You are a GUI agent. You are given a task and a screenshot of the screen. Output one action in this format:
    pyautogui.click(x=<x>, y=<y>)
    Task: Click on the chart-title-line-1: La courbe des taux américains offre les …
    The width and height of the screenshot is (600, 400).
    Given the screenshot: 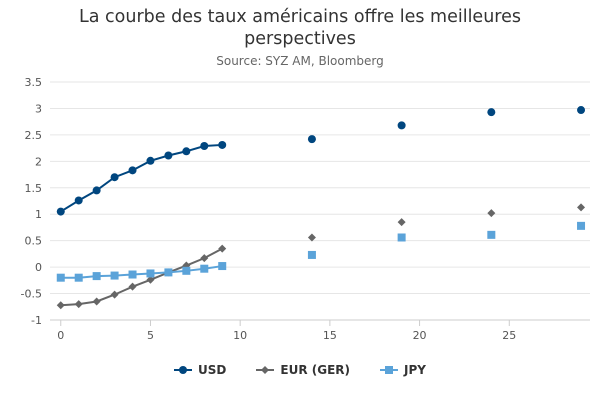 What is the action you would take?
    pyautogui.click(x=300, y=17)
    